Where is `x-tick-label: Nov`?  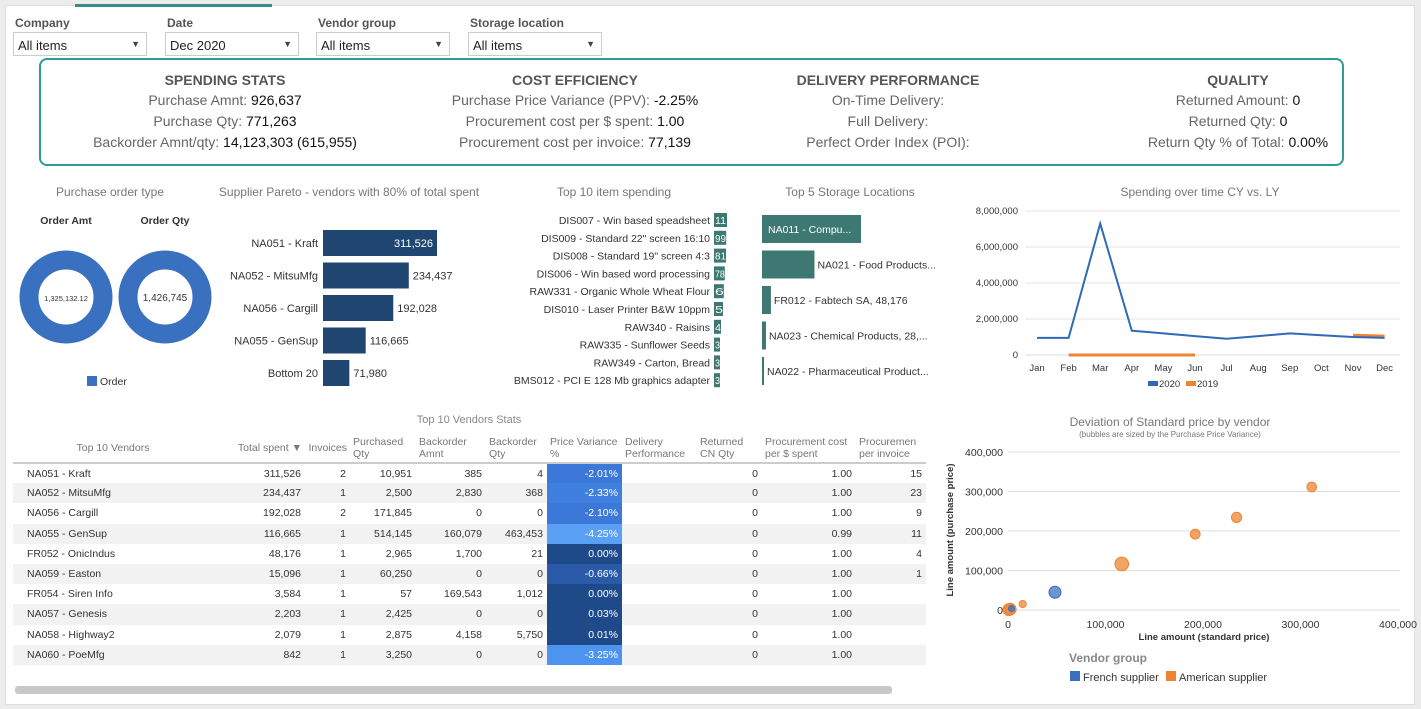 x-tick-label: Nov is located at coordinates (1353, 368).